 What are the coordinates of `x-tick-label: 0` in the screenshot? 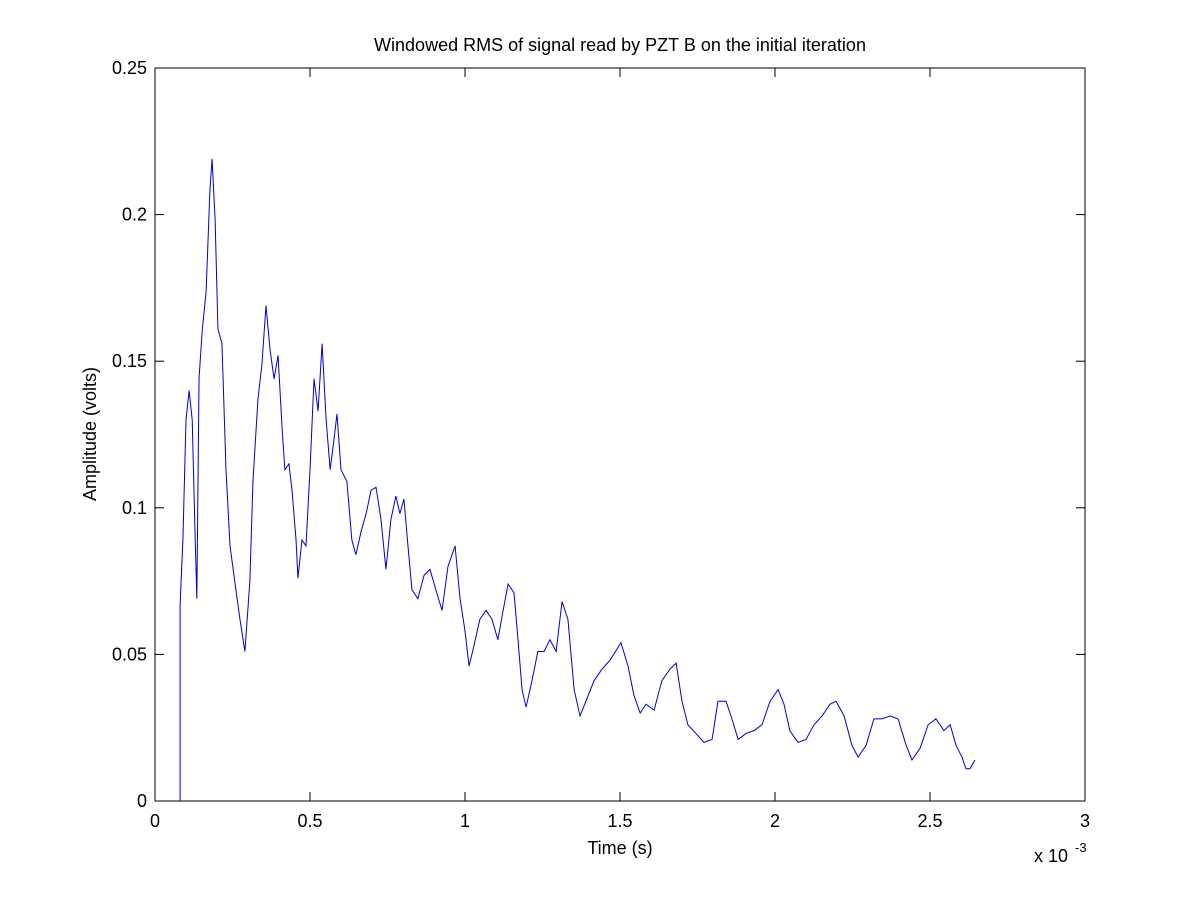 It's located at (155, 821).